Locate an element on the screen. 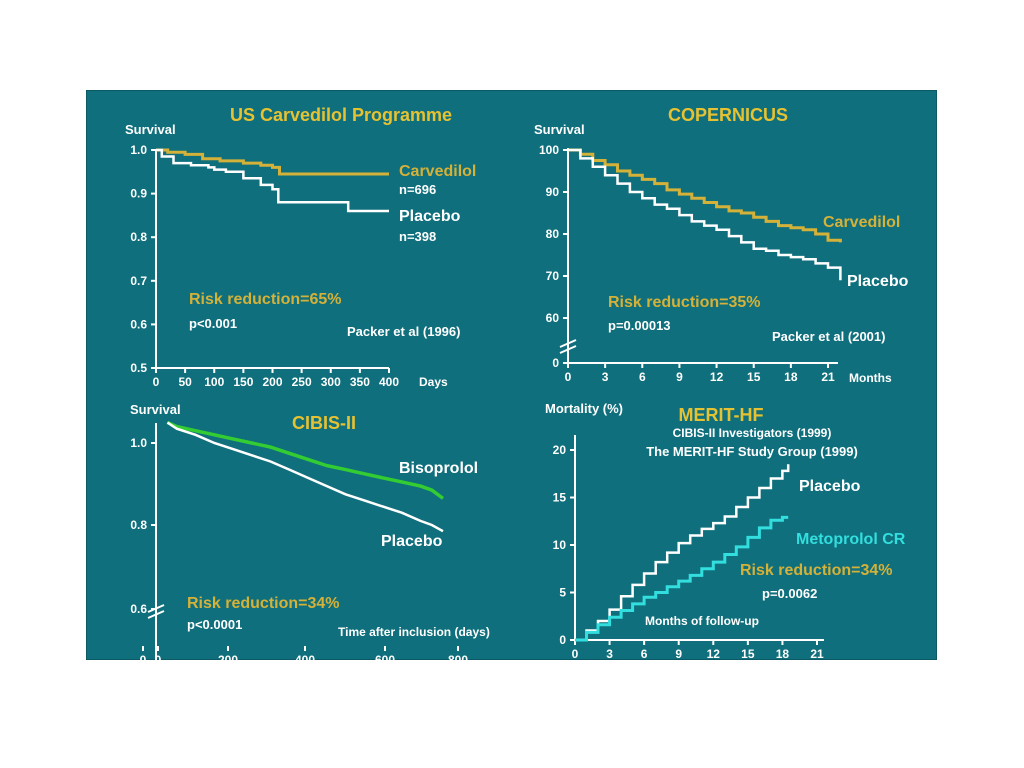 Image resolution: width=1024 pixels, height=768 pixels. panel-1-xtick-label: 350 is located at coordinates (360, 382).